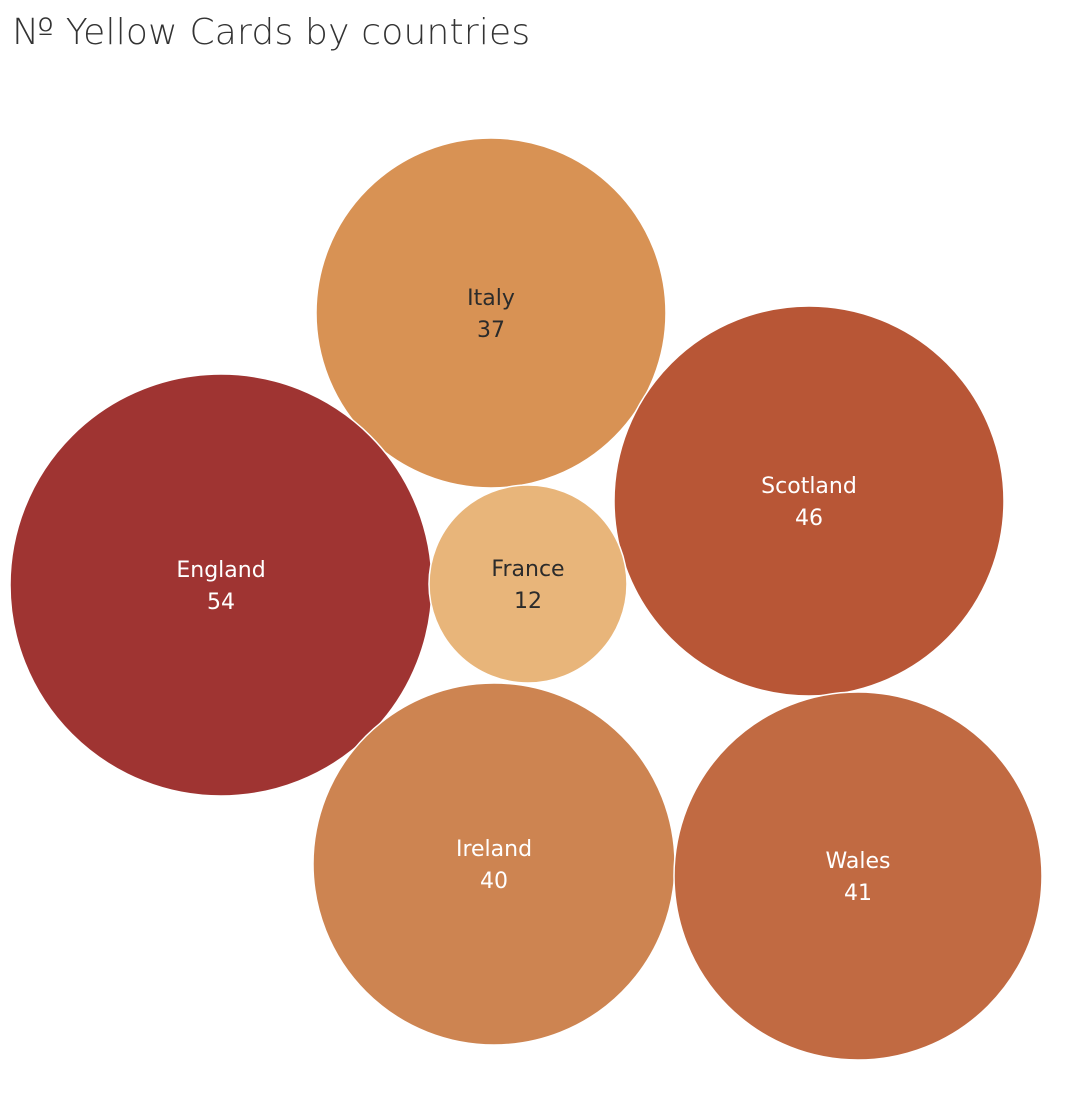 Image resolution: width=1066 pixels, height=1094 pixels. What do you see at coordinates (271, 32) in the screenshot?
I see `chart-title: № Yellow Cards by countries` at bounding box center [271, 32].